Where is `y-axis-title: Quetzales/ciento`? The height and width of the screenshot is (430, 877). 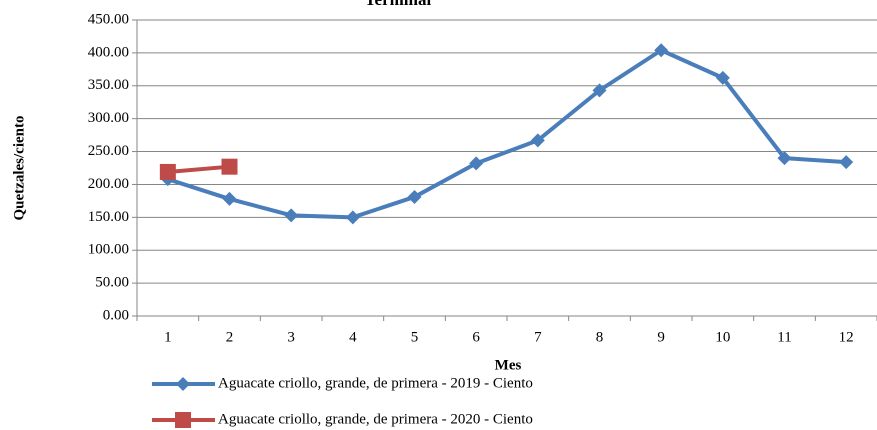 y-axis-title: Quetzales/ciento is located at coordinates (19, 168).